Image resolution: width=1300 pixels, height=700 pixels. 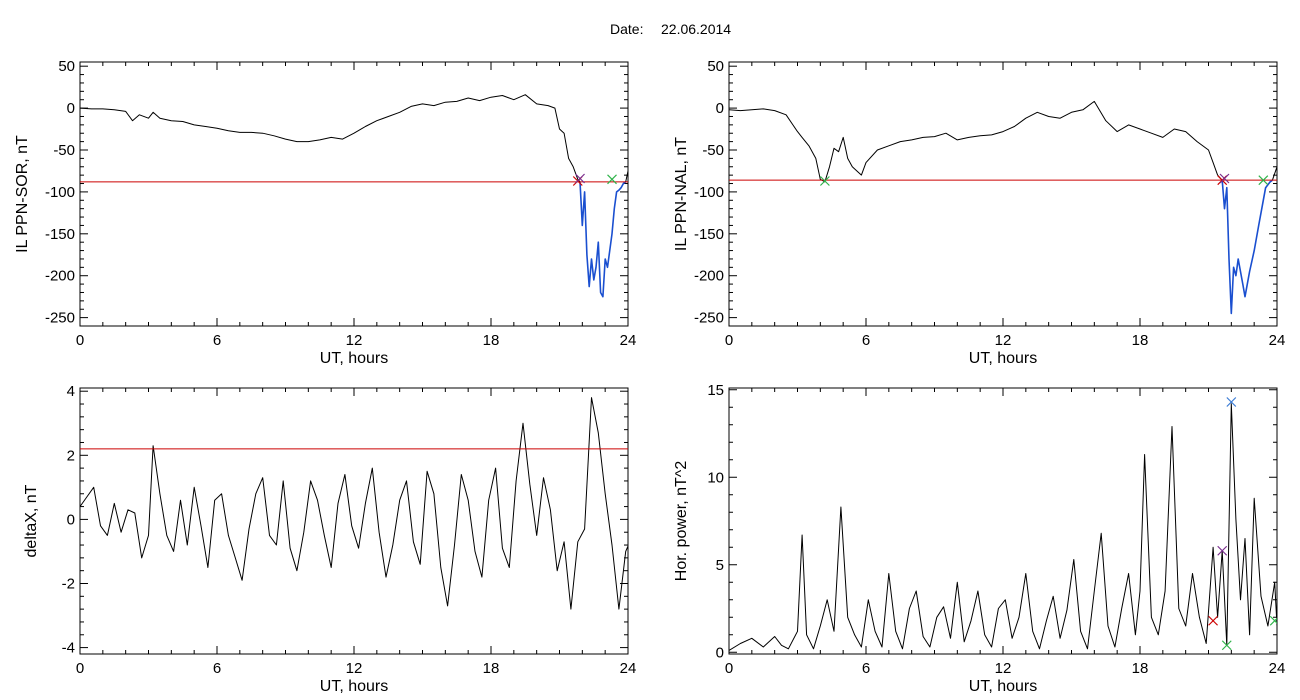 What do you see at coordinates (22, 194) in the screenshot?
I see `y-axis-label: IL PPN-SOR, nT` at bounding box center [22, 194].